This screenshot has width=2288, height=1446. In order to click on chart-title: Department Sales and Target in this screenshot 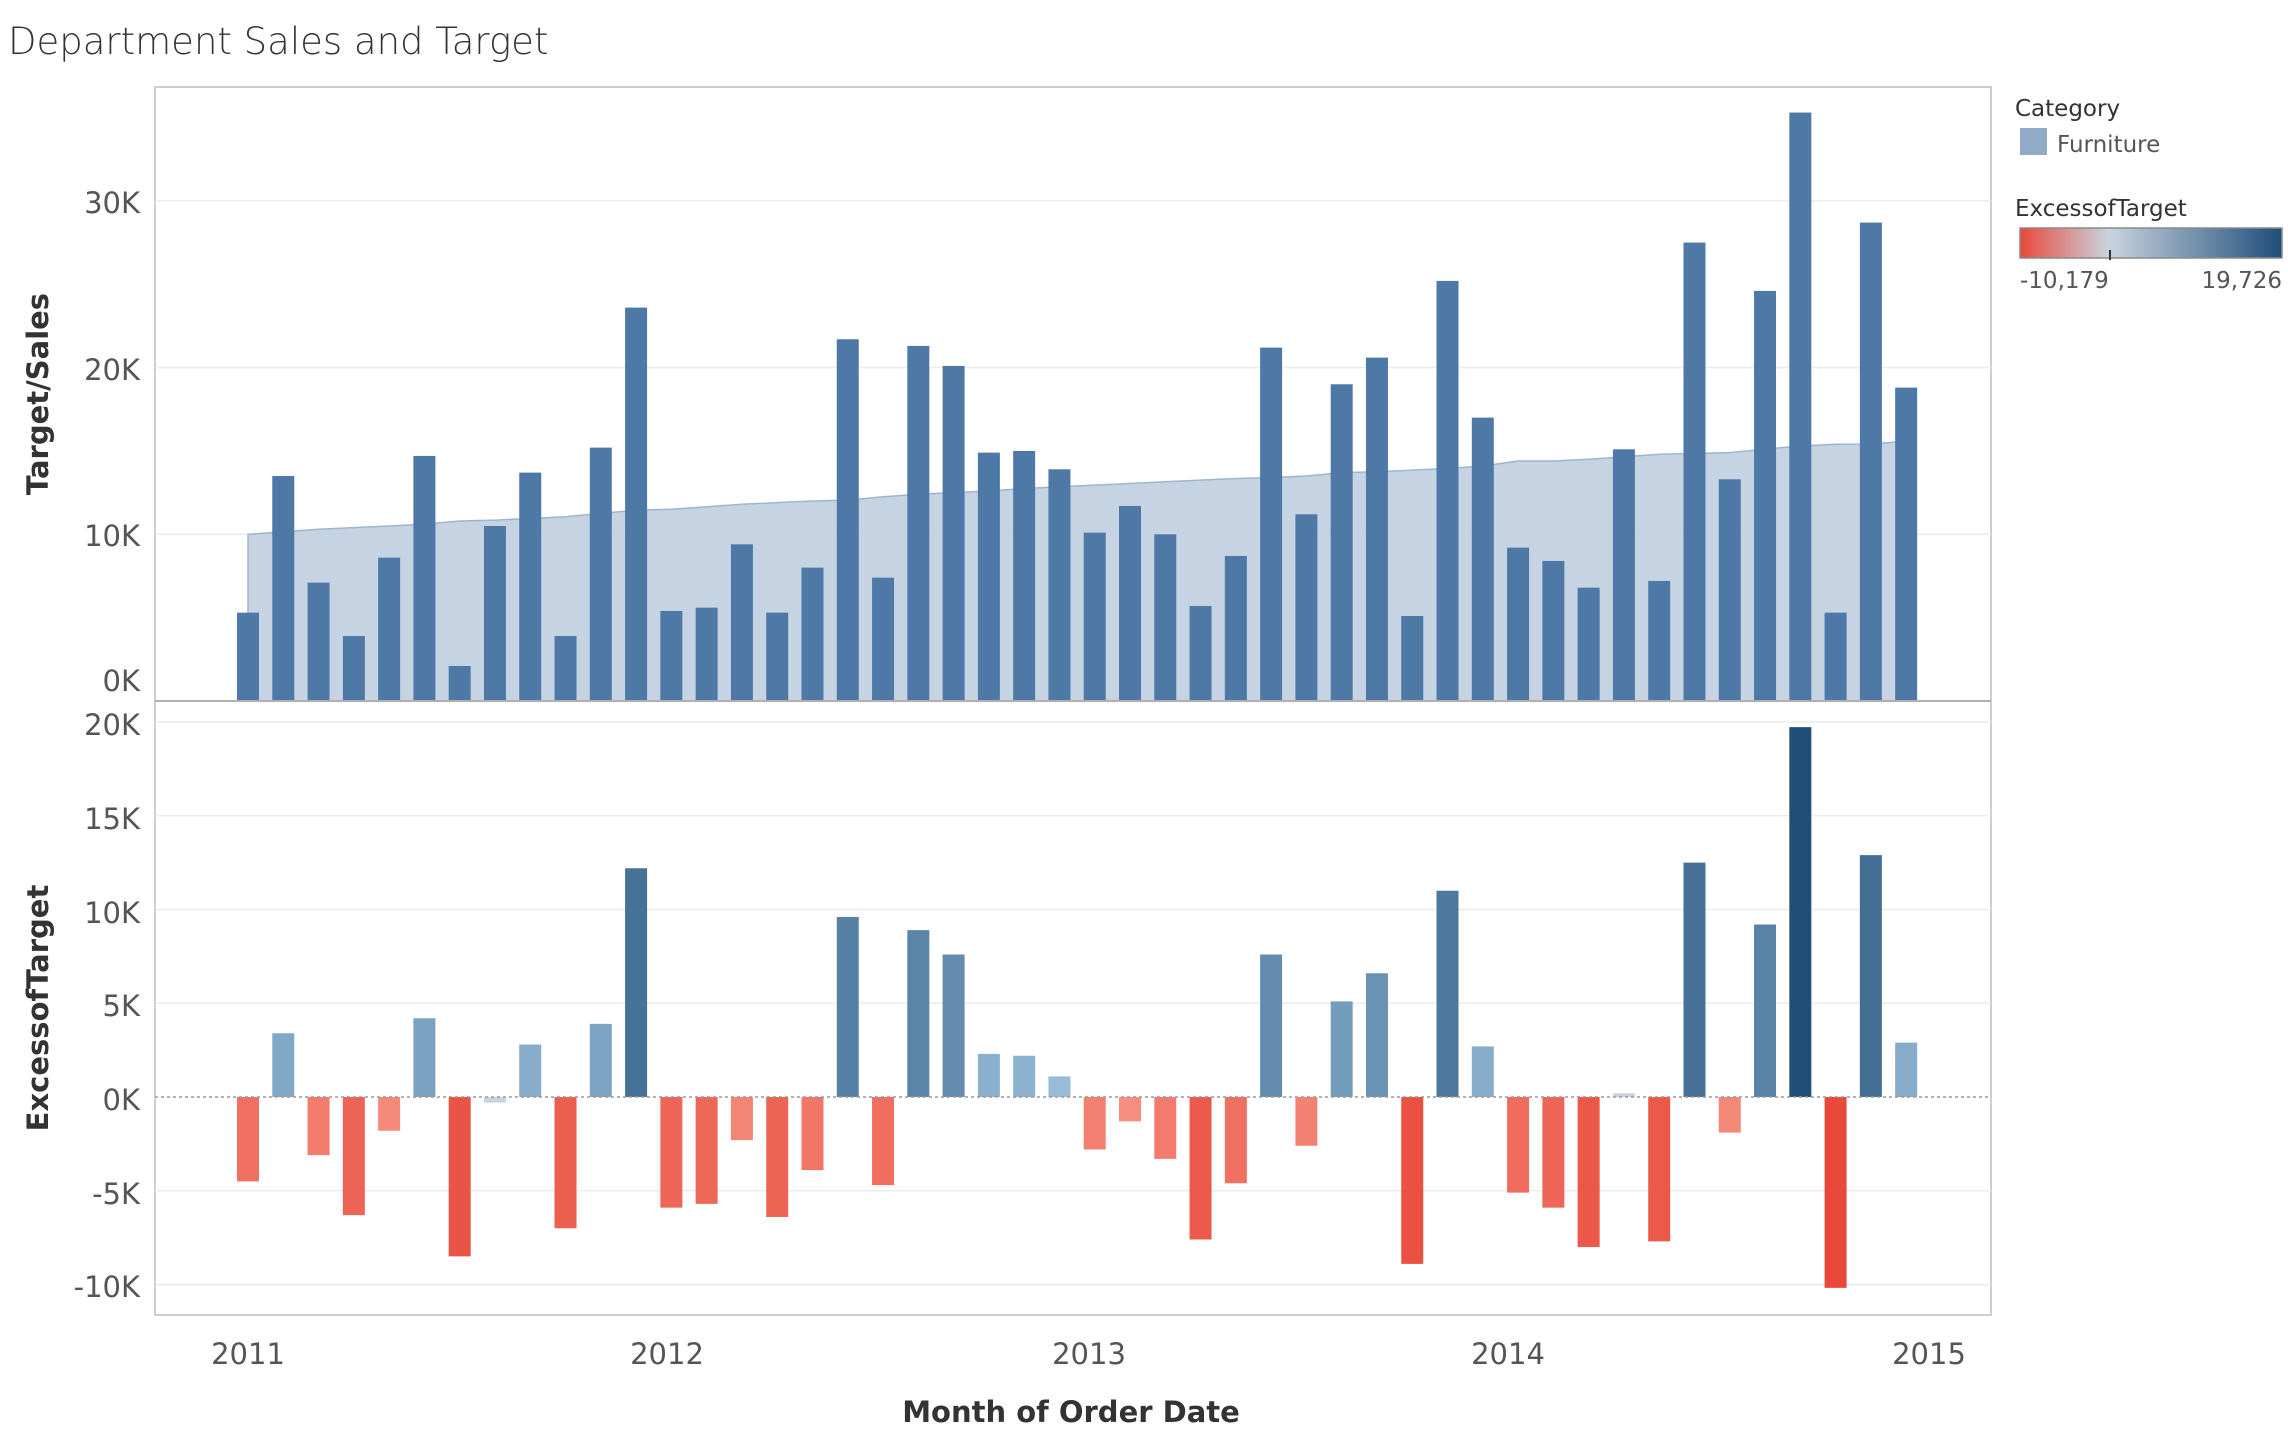, I will do `click(278, 41)`.